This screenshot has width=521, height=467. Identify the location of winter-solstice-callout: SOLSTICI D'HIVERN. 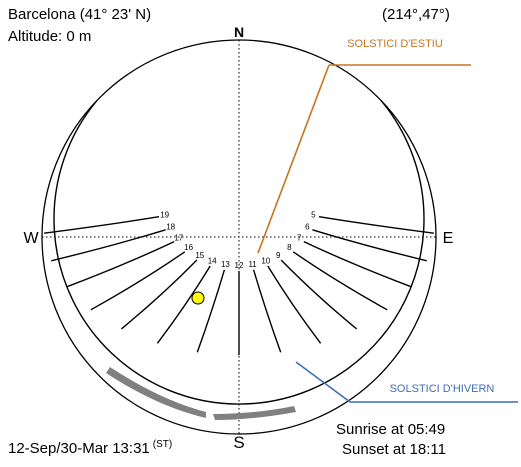
(406, 382).